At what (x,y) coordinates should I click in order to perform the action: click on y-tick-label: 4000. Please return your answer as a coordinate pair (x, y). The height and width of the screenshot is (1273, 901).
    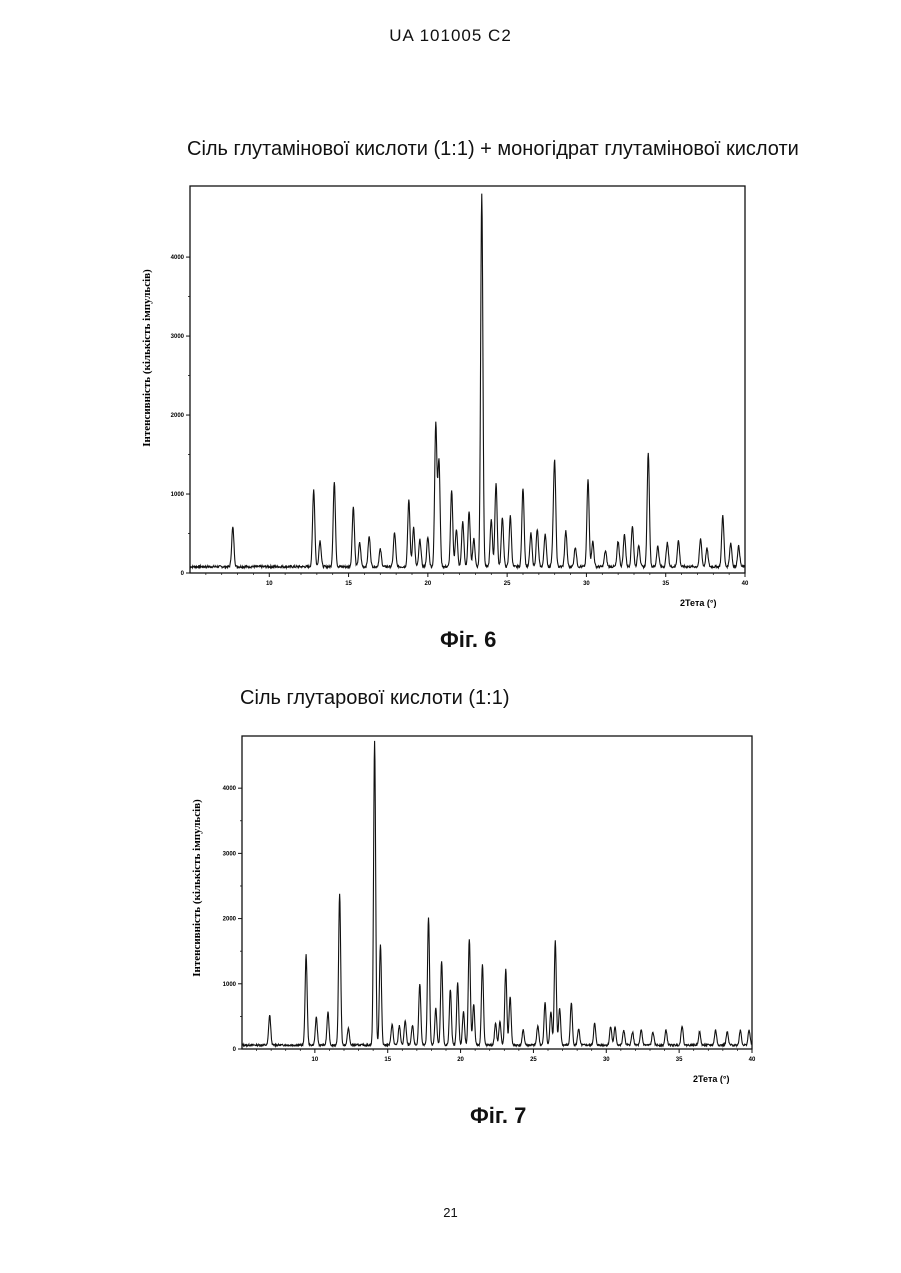
    Looking at the image, I should click on (178, 258).